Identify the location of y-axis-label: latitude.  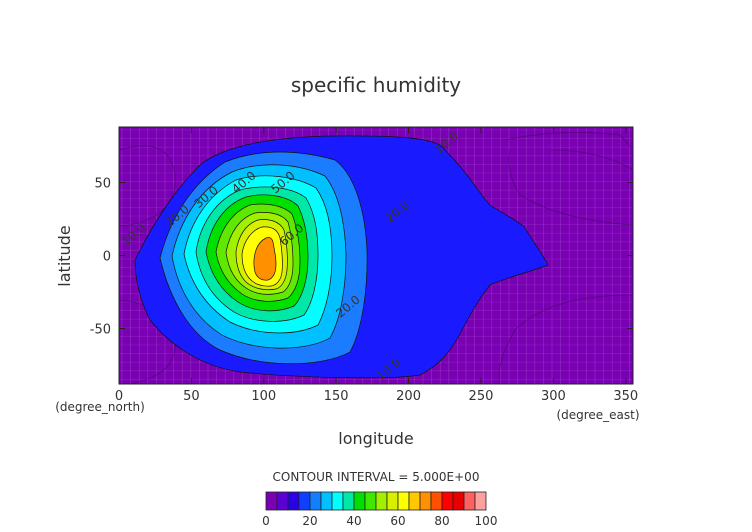
(64, 255).